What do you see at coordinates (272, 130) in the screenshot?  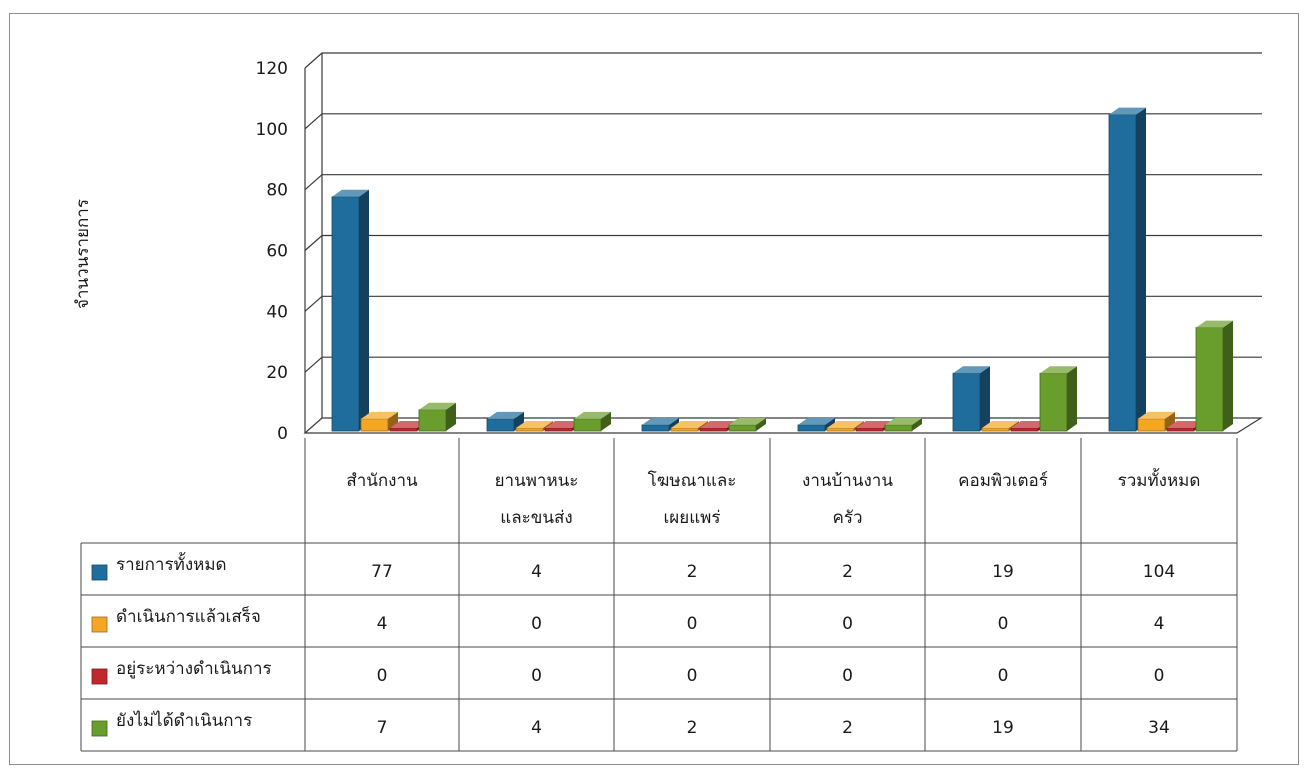 I see `y-tick-label: 100` at bounding box center [272, 130].